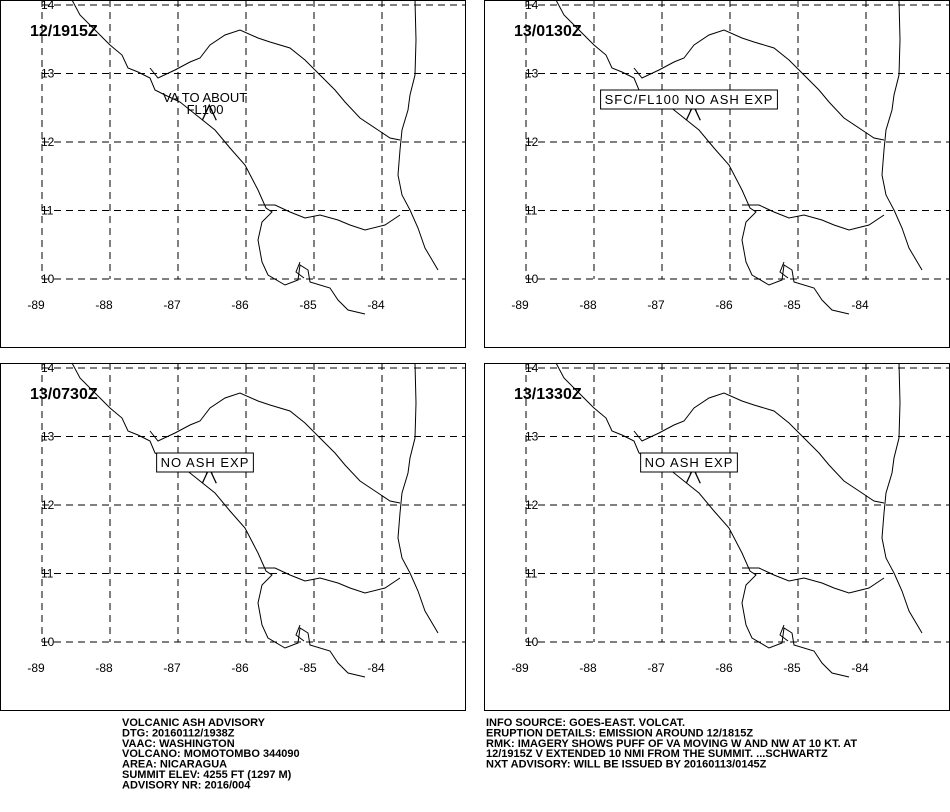 The width and height of the screenshot is (950, 812). Describe the element at coordinates (178, 744) in the screenshot. I see `advisory-line: VAAC: WASHINGTON` at that location.